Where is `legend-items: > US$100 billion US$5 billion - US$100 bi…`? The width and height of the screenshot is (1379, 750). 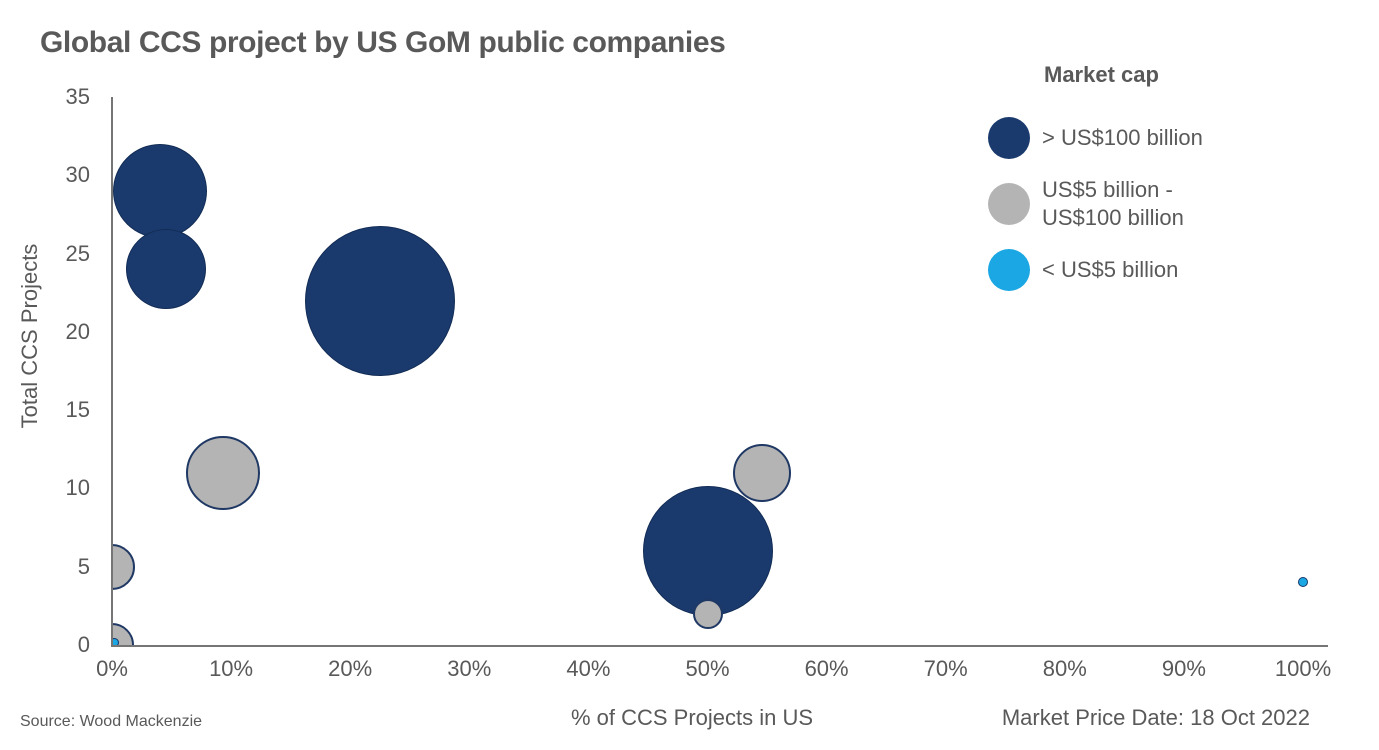 legend-items: > US$100 billion US$5 billion - US$100 bi… is located at coordinates (1168, 204).